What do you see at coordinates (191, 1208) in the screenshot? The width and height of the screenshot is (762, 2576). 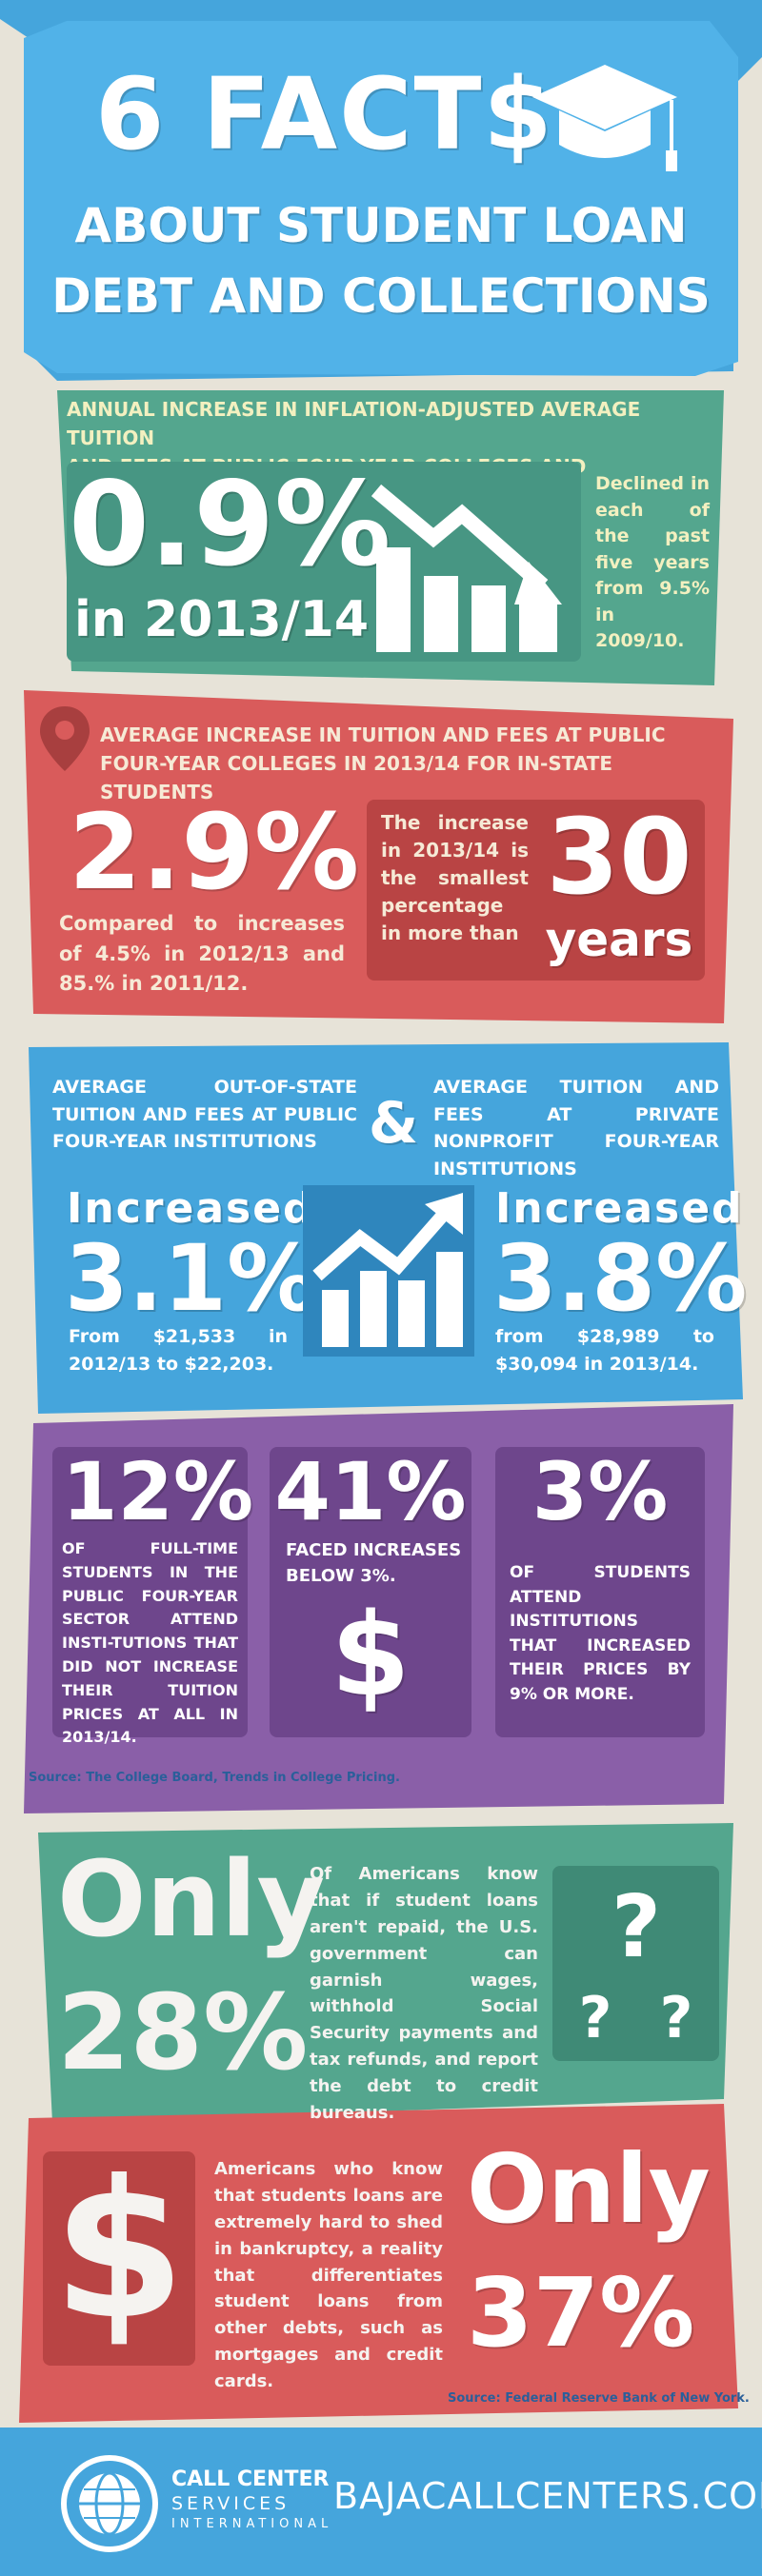 I see `fact3-left-label: Increased` at bounding box center [191, 1208].